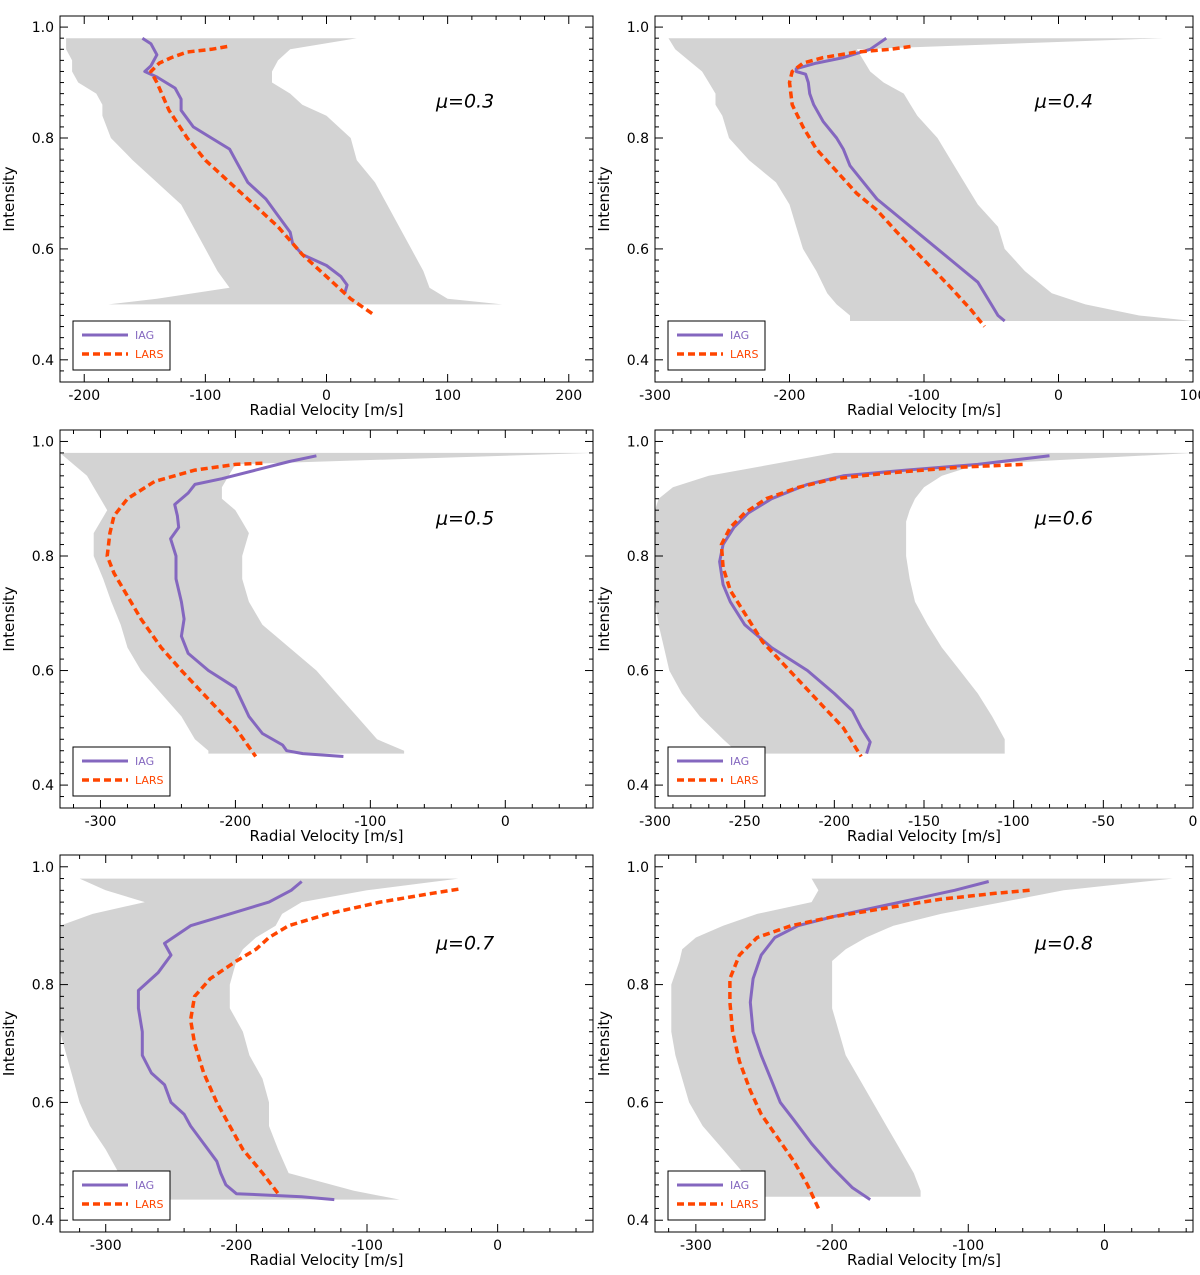 The image size is (1200, 1275). What do you see at coordinates (568, 396) in the screenshot?
I see `x-tick-label: 200` at bounding box center [568, 396].